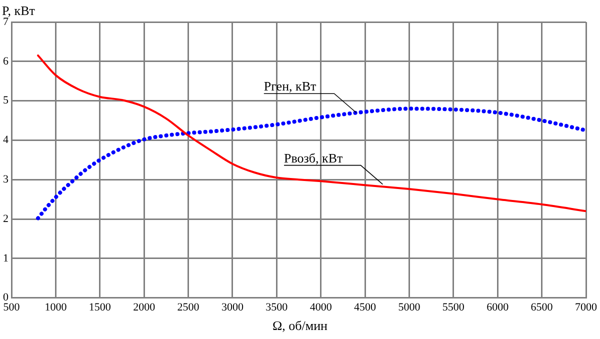  I want to click on annotation: Pген, кВт, so click(290, 86).